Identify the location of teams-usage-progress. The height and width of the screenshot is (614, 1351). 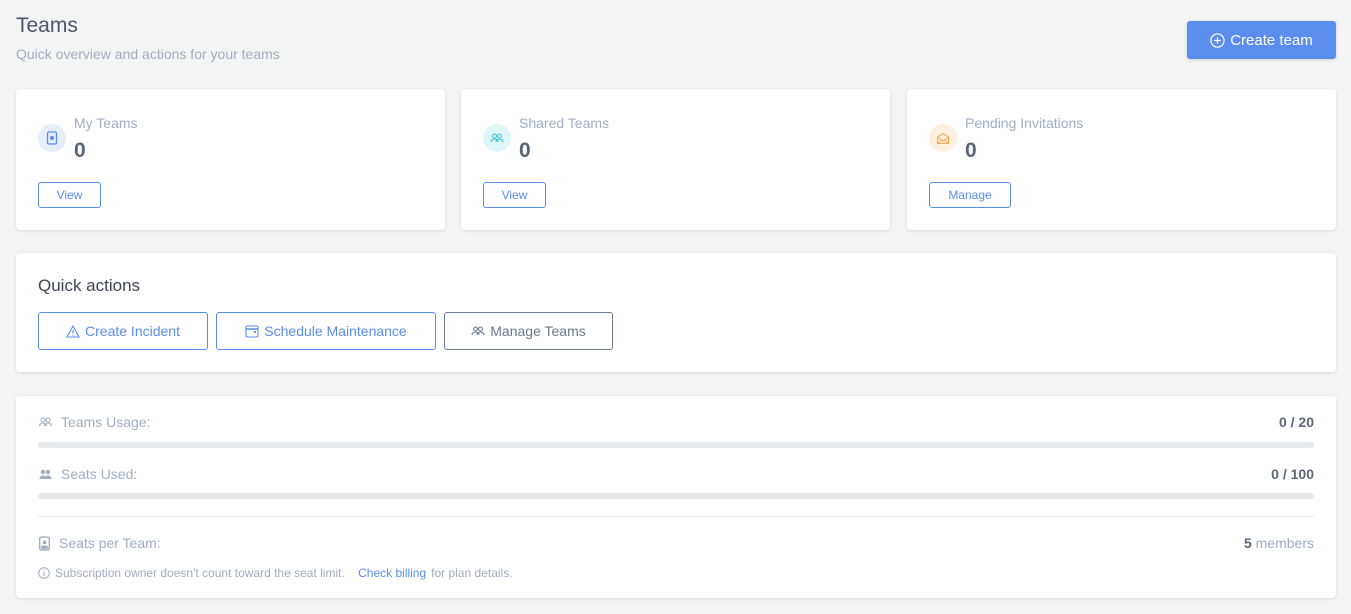
(676, 445).